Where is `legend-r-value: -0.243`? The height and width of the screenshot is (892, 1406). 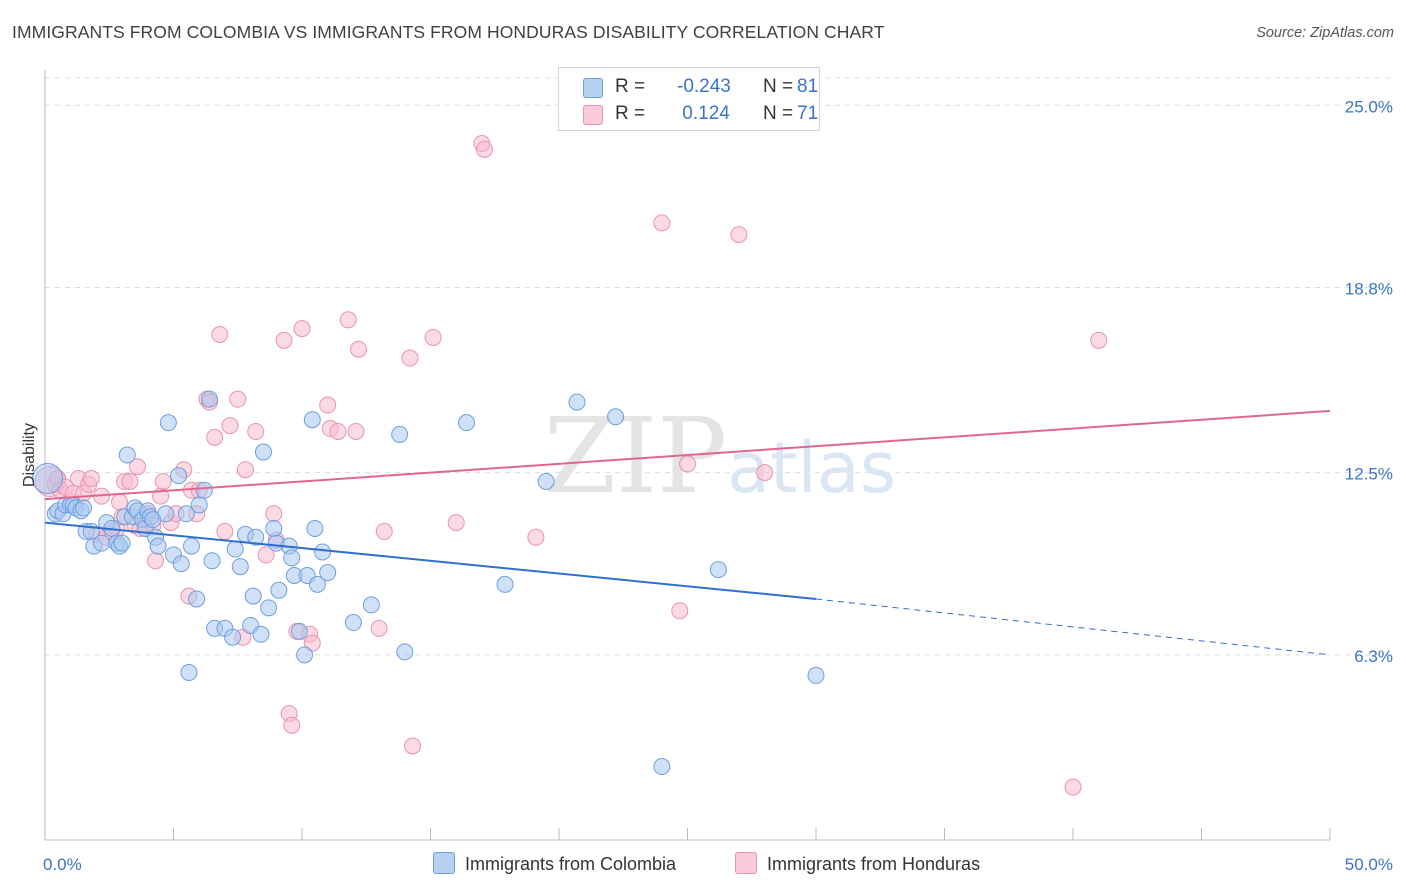 legend-r-value: -0.243 is located at coordinates (704, 86).